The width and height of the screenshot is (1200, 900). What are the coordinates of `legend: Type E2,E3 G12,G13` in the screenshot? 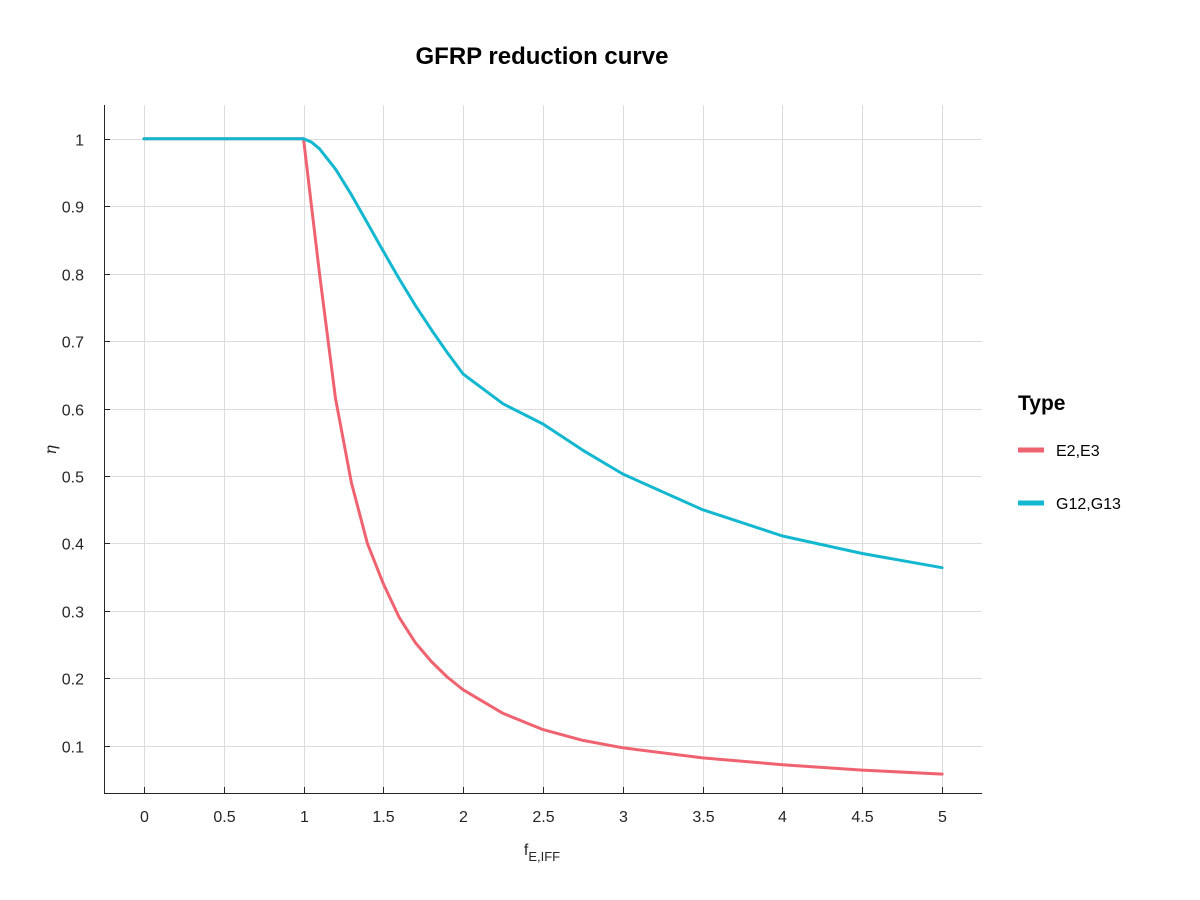 It's located at (1069, 452).